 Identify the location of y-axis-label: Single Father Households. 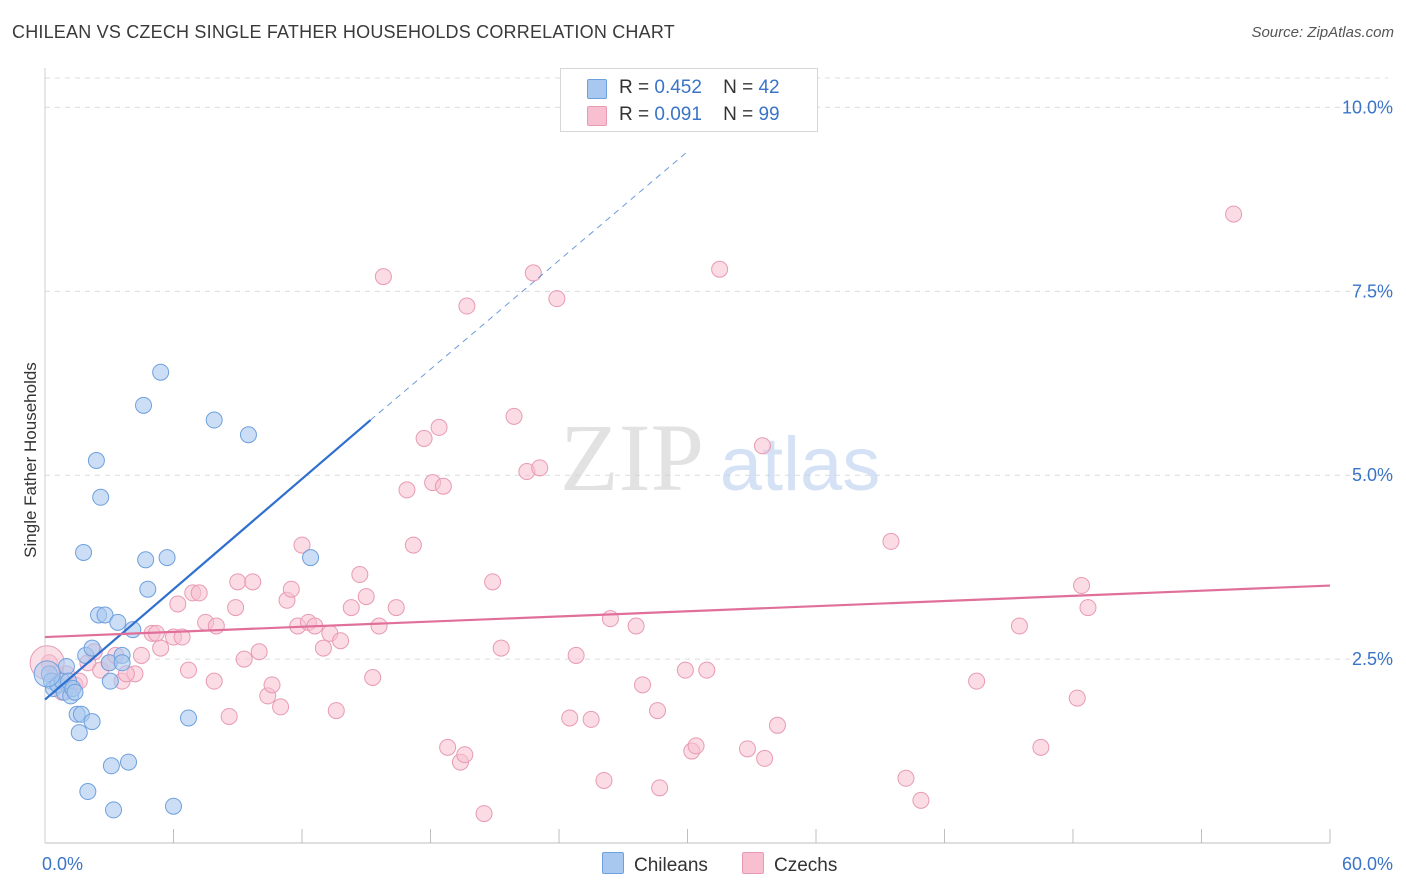
(30, 460).